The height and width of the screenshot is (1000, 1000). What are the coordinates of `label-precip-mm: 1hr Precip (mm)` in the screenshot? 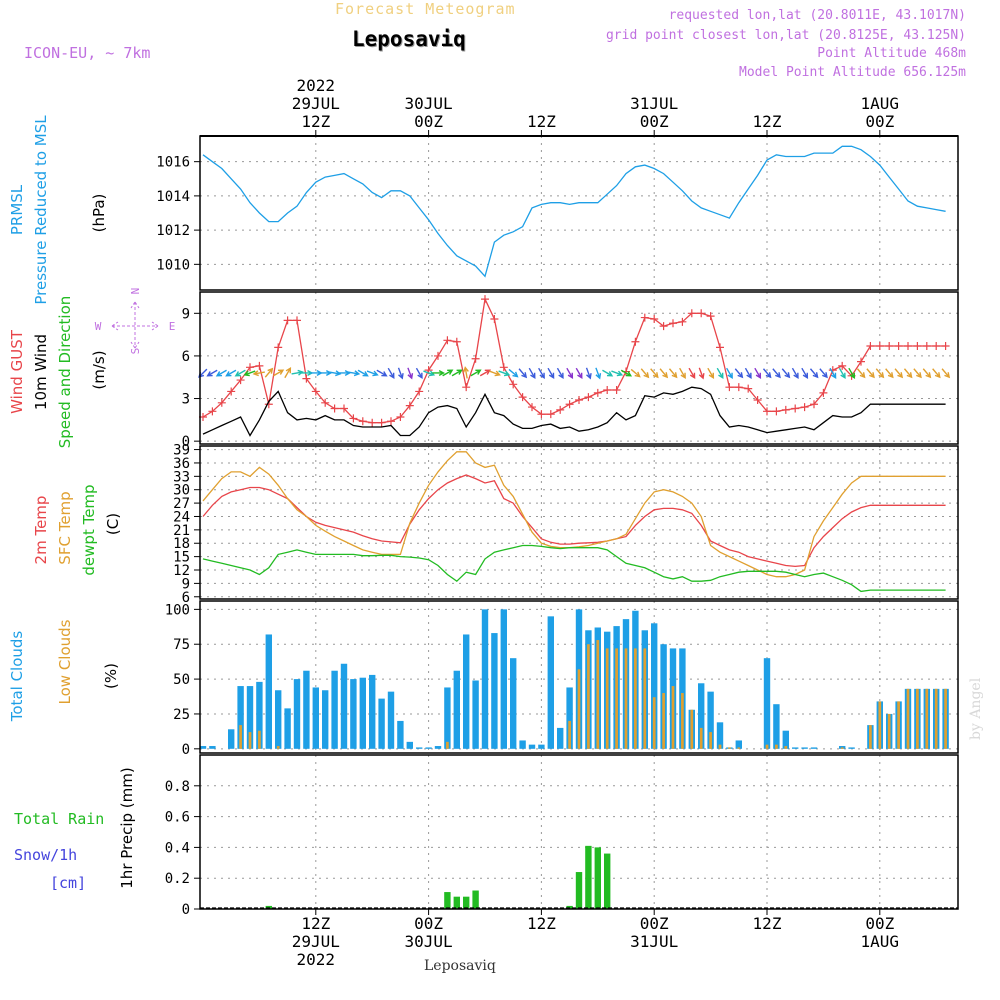 It's located at (127, 827).